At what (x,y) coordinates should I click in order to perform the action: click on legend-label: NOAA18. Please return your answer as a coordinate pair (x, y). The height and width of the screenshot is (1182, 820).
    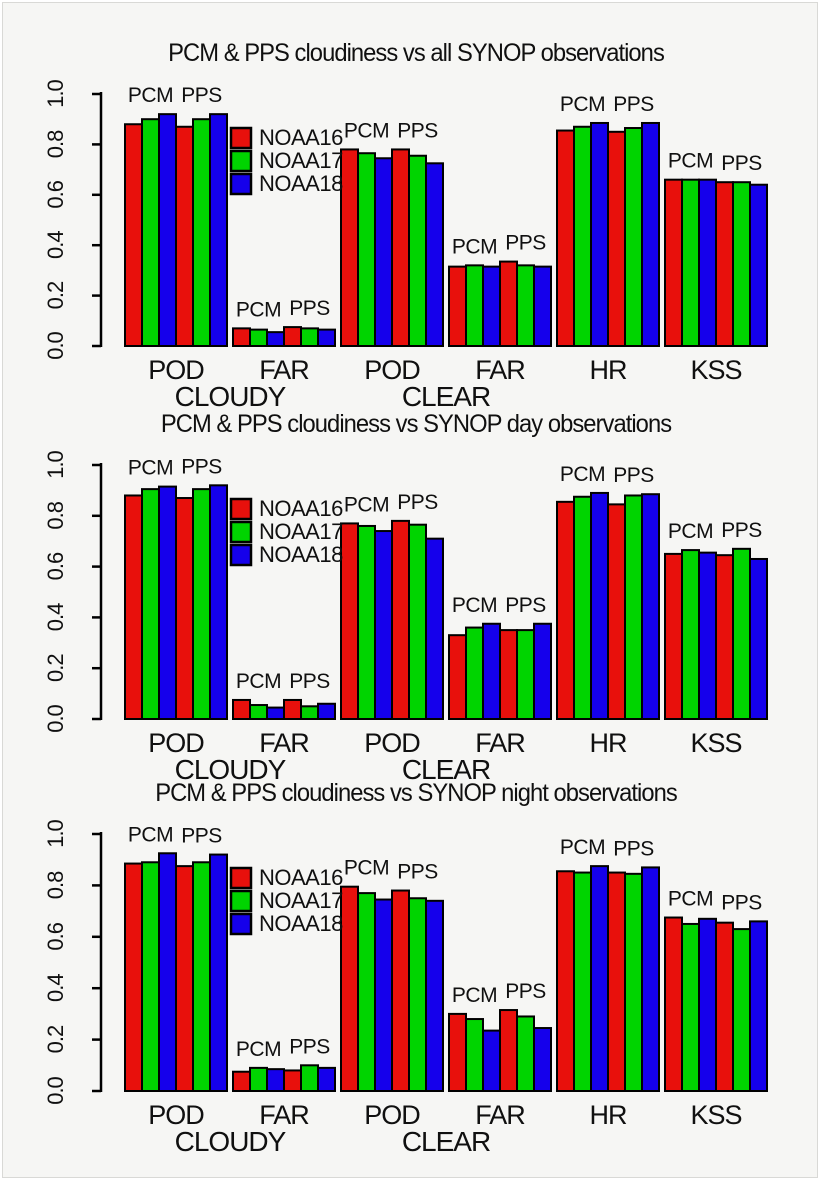
    Looking at the image, I should click on (301, 554).